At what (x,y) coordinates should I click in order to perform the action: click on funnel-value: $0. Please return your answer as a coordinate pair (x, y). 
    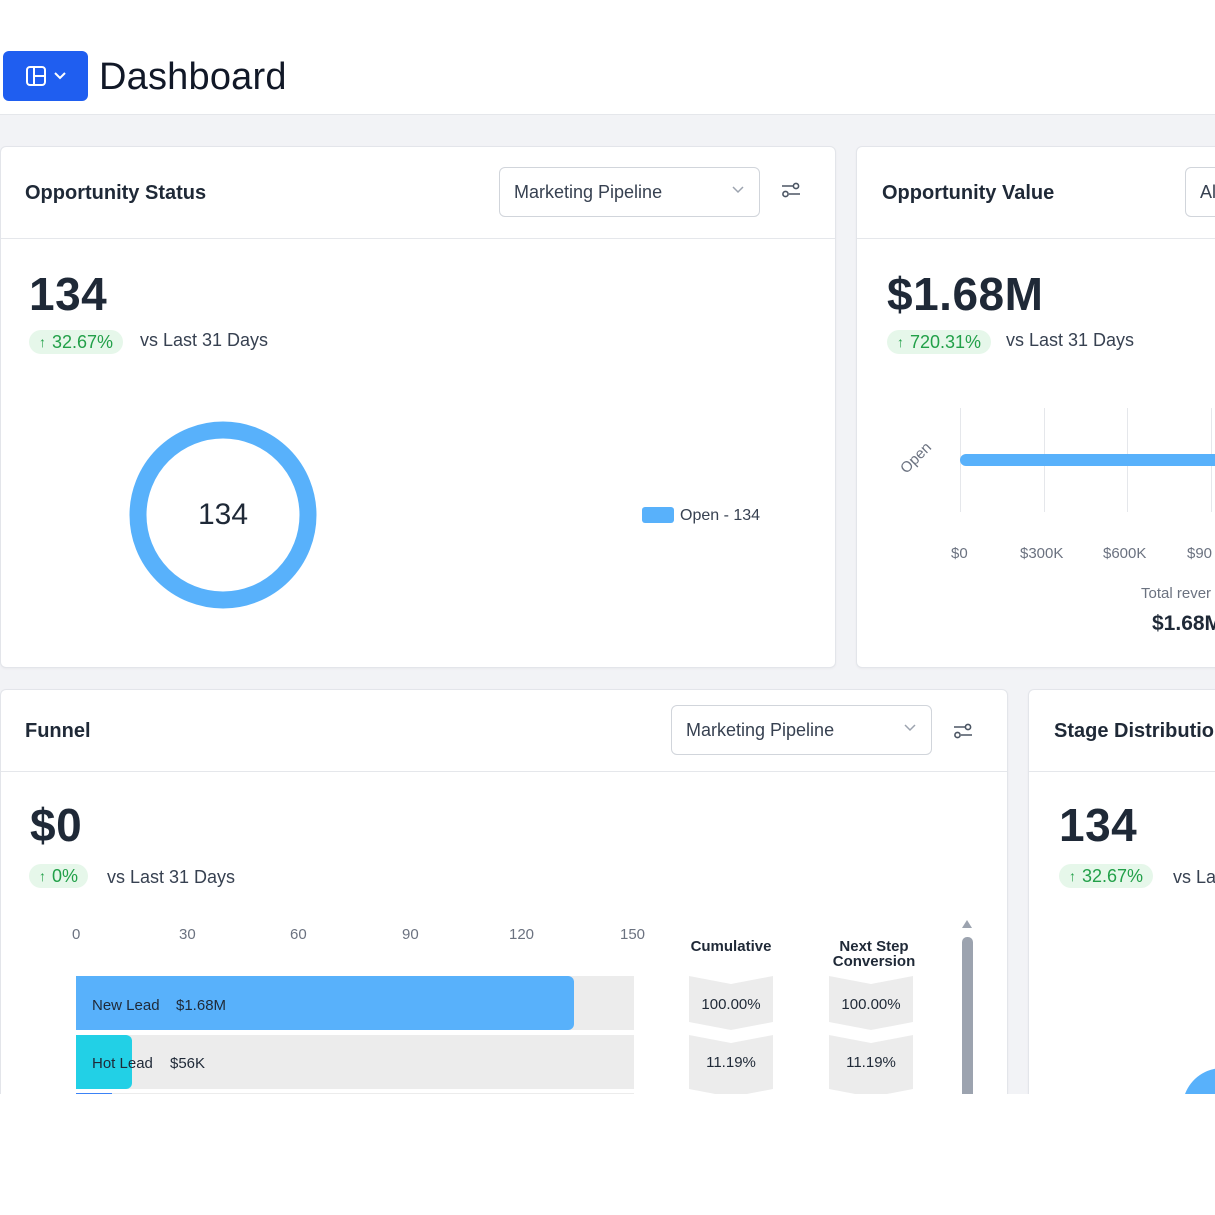
    Looking at the image, I should click on (56, 825).